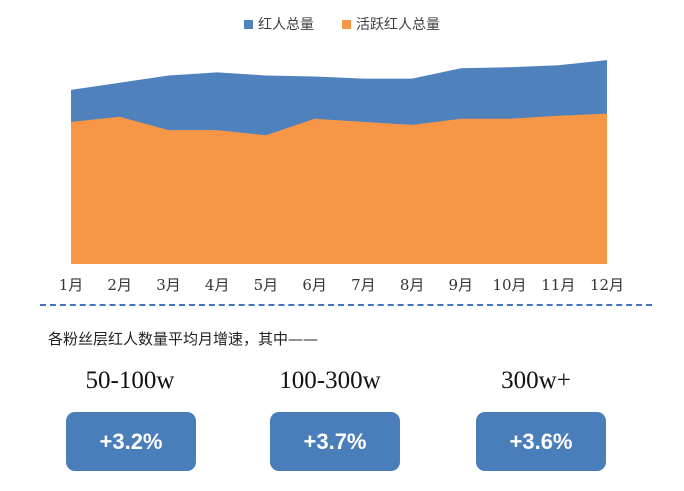 The width and height of the screenshot is (684, 491). I want to click on x-tick-label: 9月, so click(461, 285).